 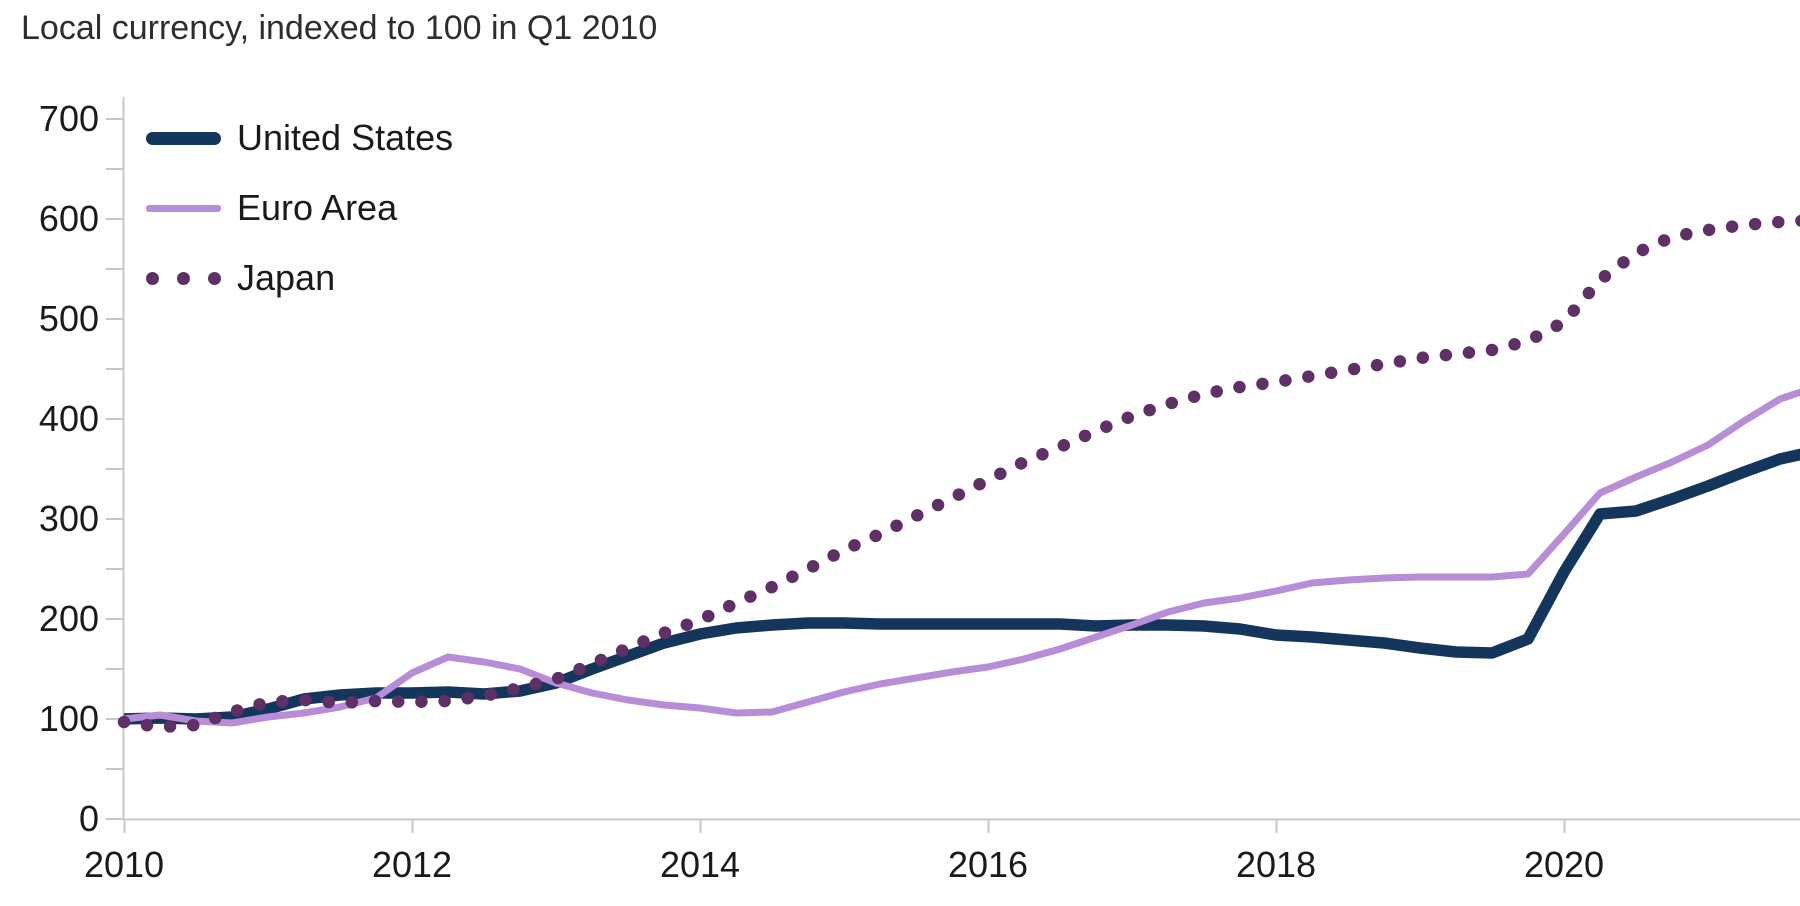 I want to click on y-axis-tick-label: 300, so click(x=69, y=518).